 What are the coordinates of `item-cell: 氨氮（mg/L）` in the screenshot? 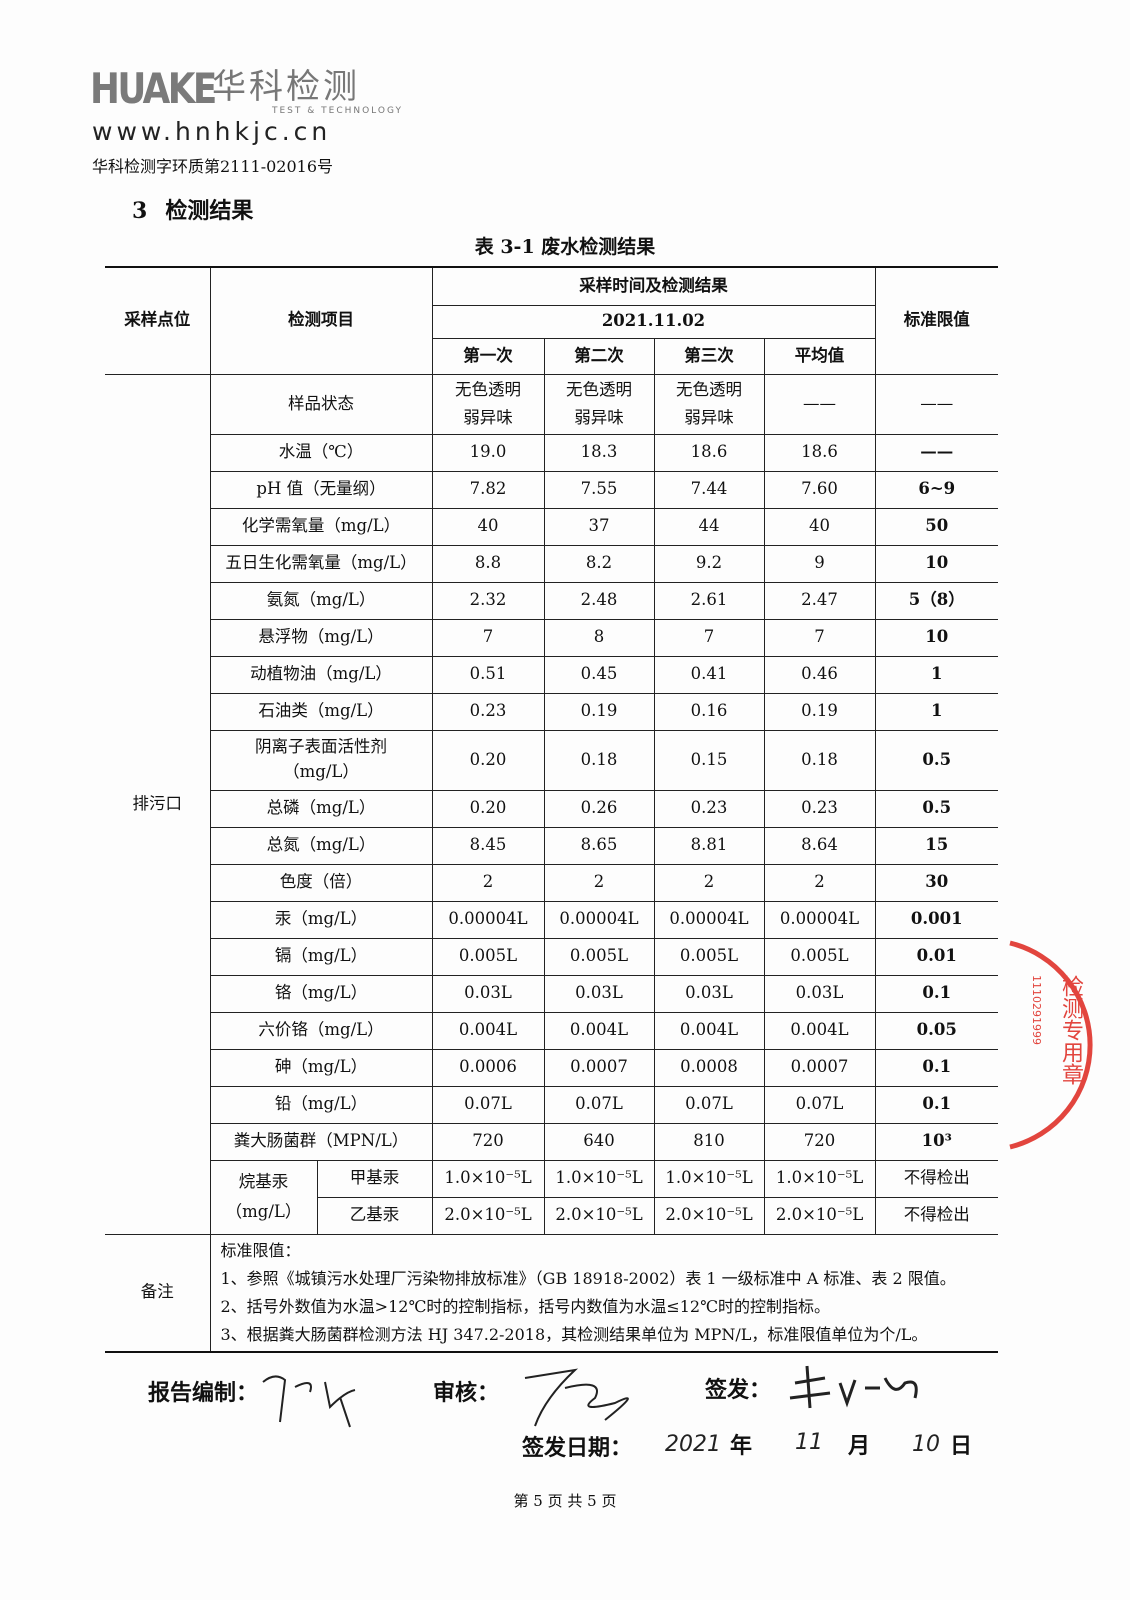 It's located at (321, 600).